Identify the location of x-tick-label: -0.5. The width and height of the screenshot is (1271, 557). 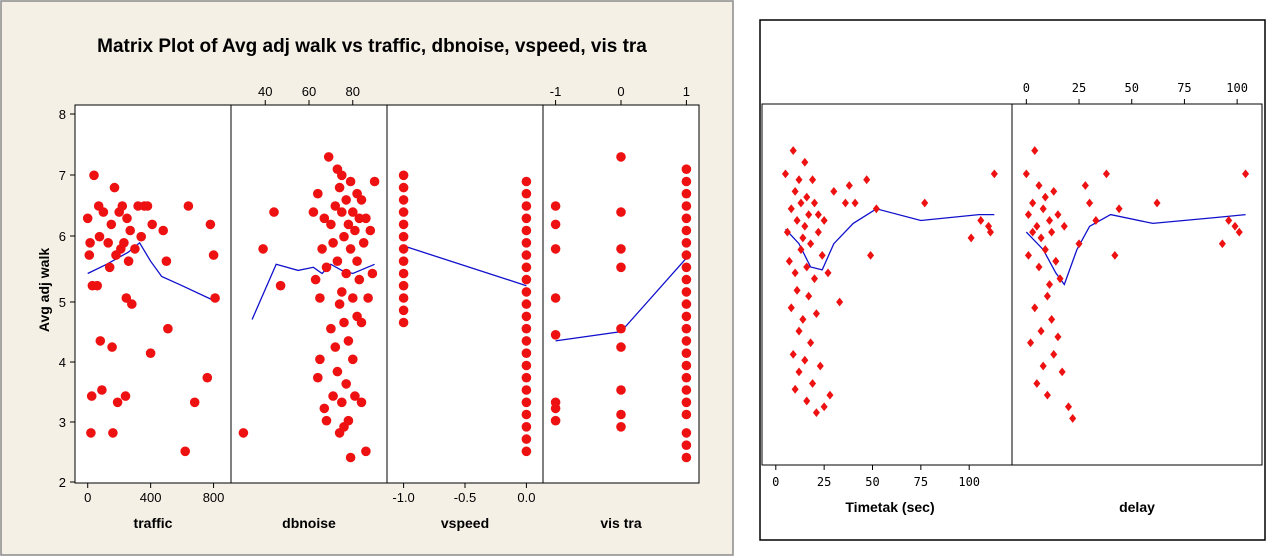
(465, 497).